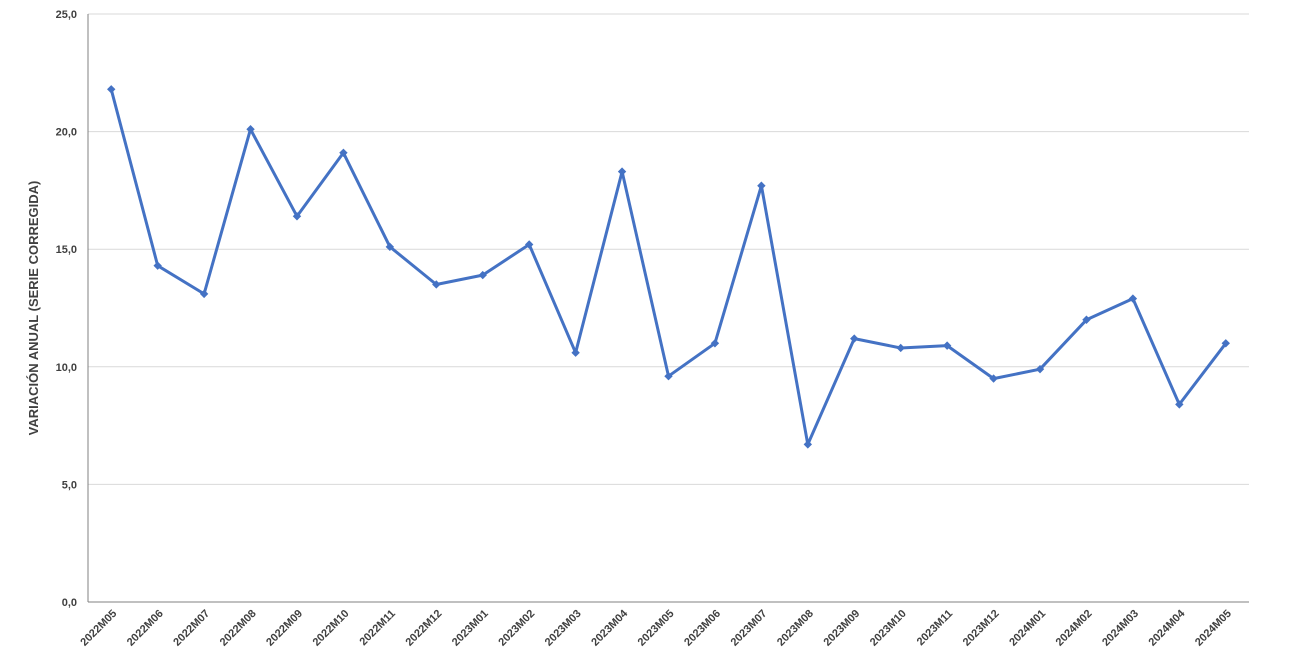 The height and width of the screenshot is (667, 1308). I want to click on x-tick-label: 2023M01, so click(470, 628).